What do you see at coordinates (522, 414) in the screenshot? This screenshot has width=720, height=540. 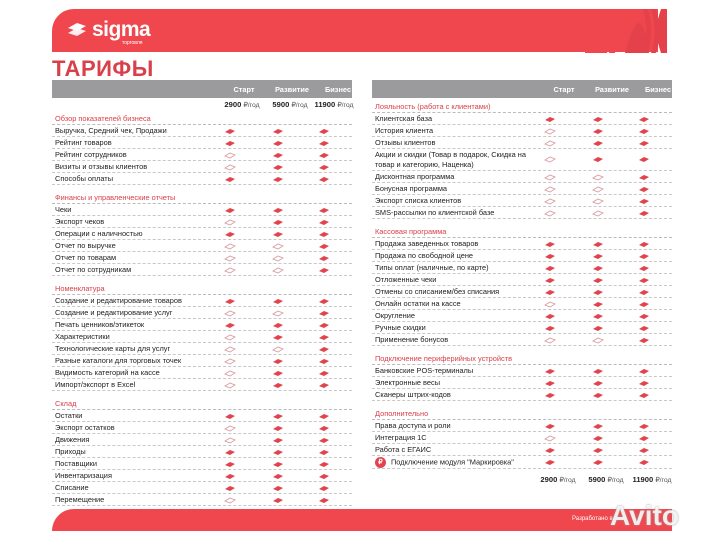 I see `section-title: Дополнительно` at bounding box center [522, 414].